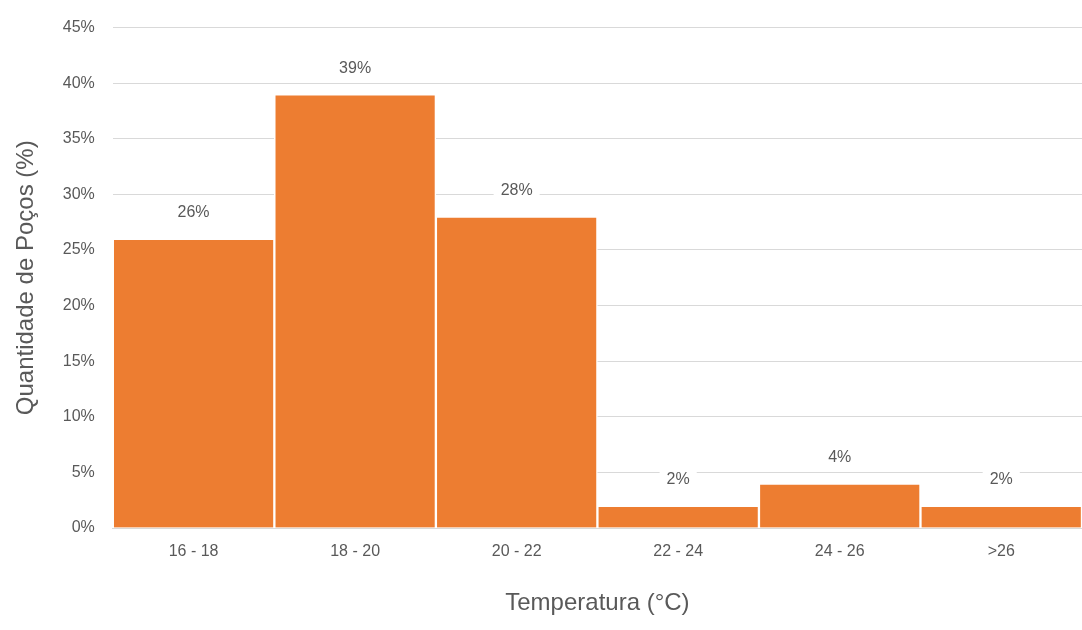 This screenshot has width=1082, height=630. I want to click on x-tick-label: 18 - 20, so click(355, 551).